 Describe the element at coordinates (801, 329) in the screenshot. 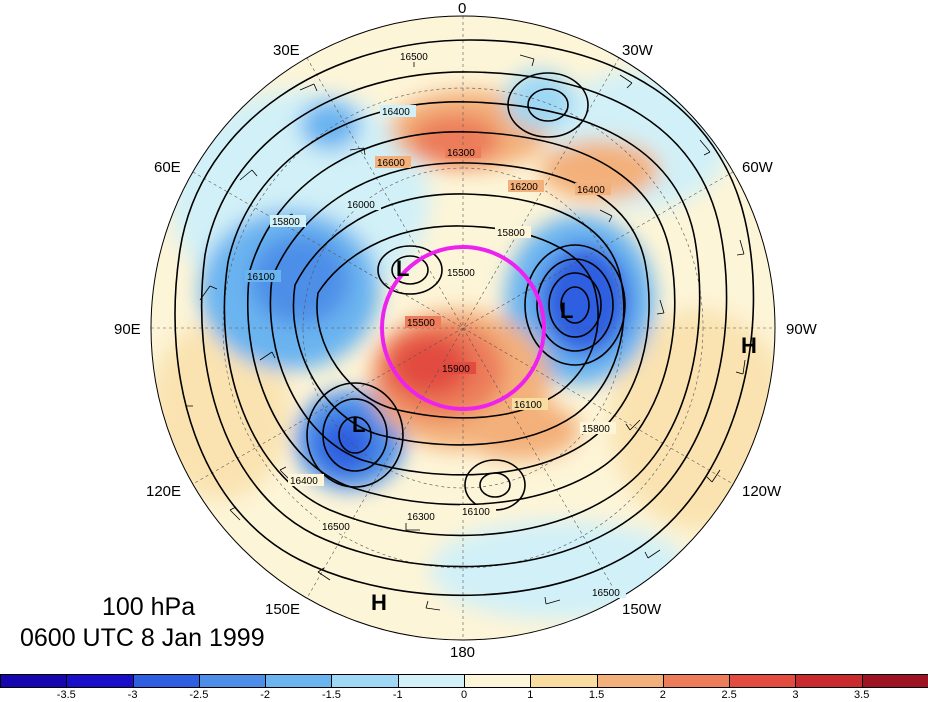

I see `longitude-label-90w: 90W` at that location.